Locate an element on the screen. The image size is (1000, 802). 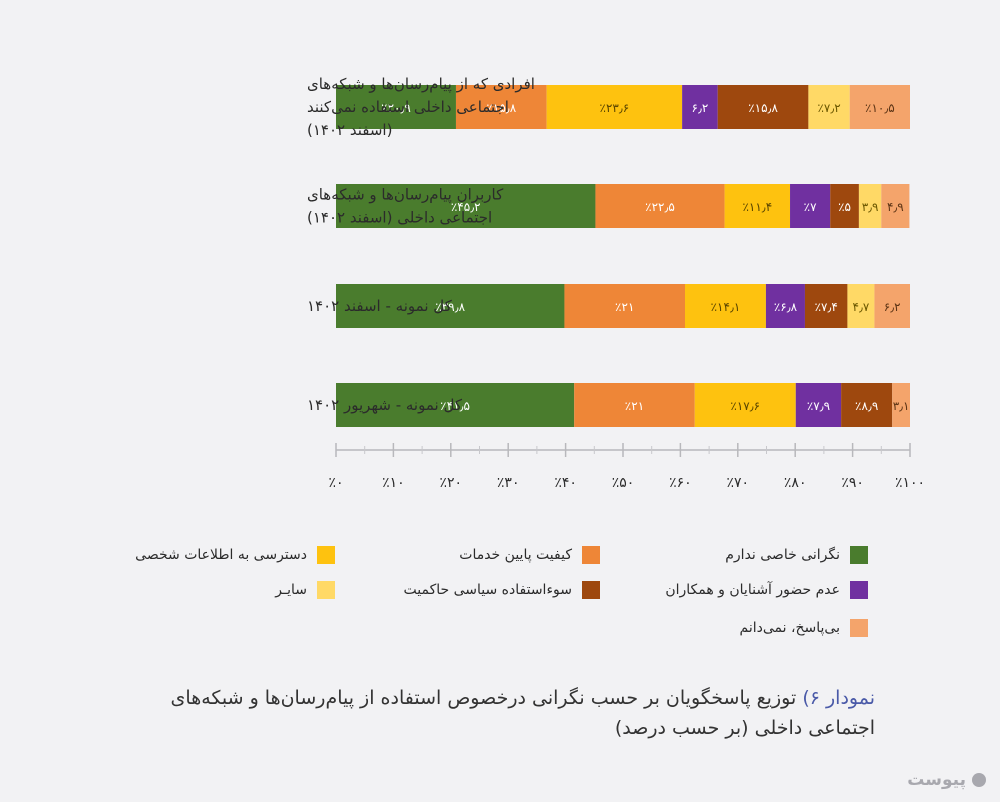
data-label: ۴٫۹ is located at coordinates (895, 207).